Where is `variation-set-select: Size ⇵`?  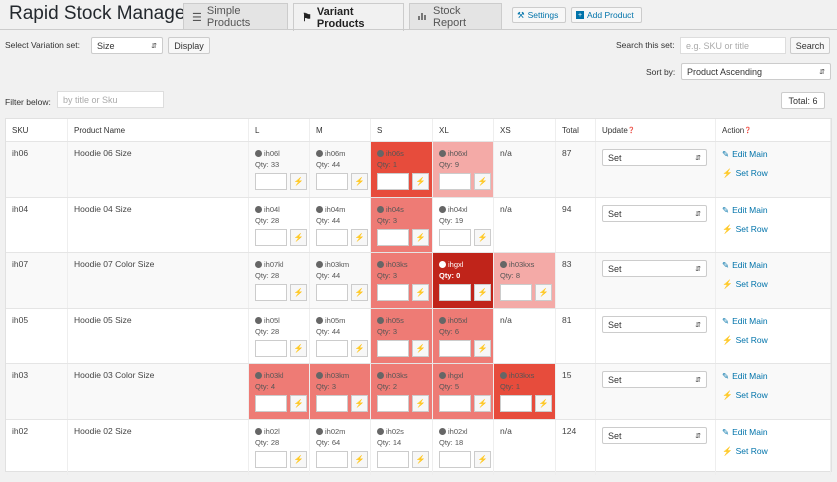
variation-set-select: Size ⇵ is located at coordinates (127, 45).